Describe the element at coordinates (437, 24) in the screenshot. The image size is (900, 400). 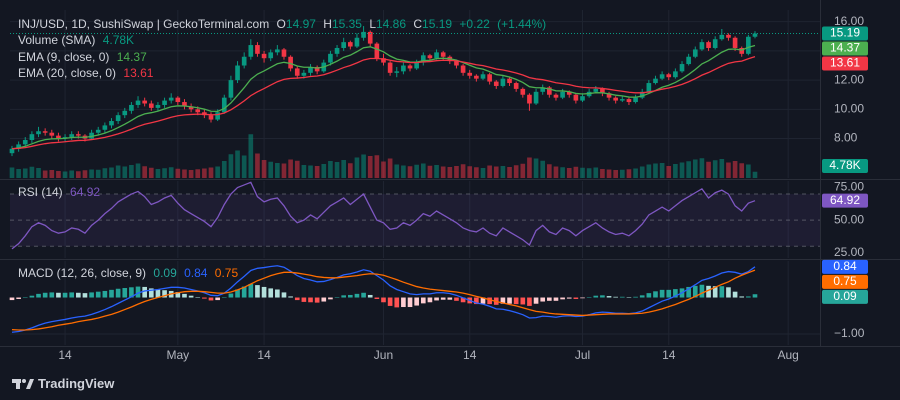
I see `ohlc-value: 15.19` at that location.